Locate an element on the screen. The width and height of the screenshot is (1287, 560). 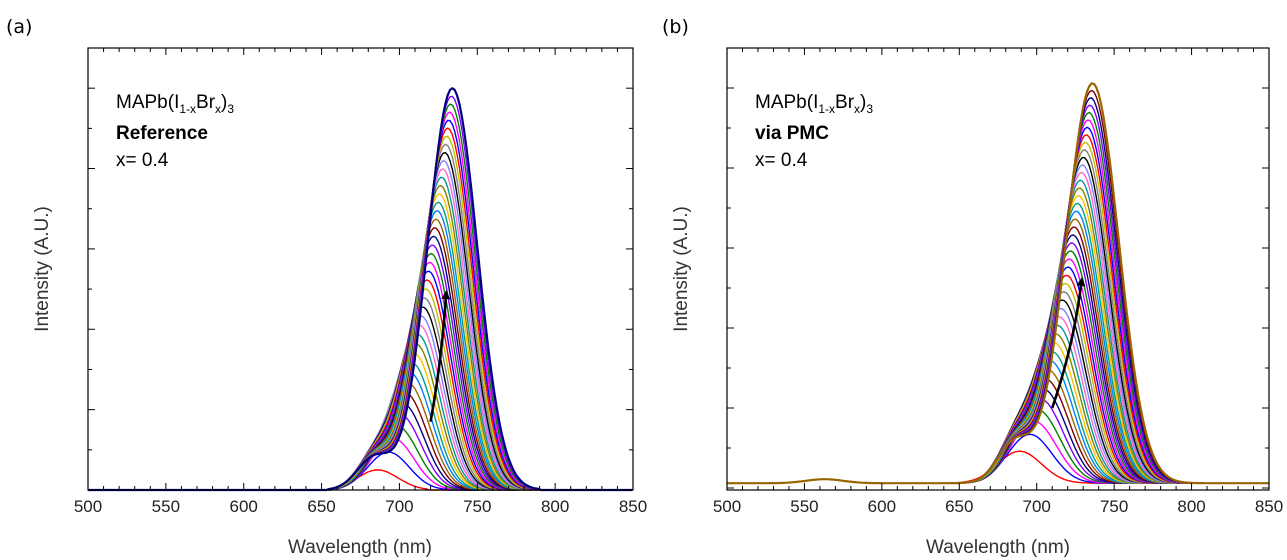
panel-b-formula: MAPb(I1-xBrx)3 is located at coordinates (814, 104).